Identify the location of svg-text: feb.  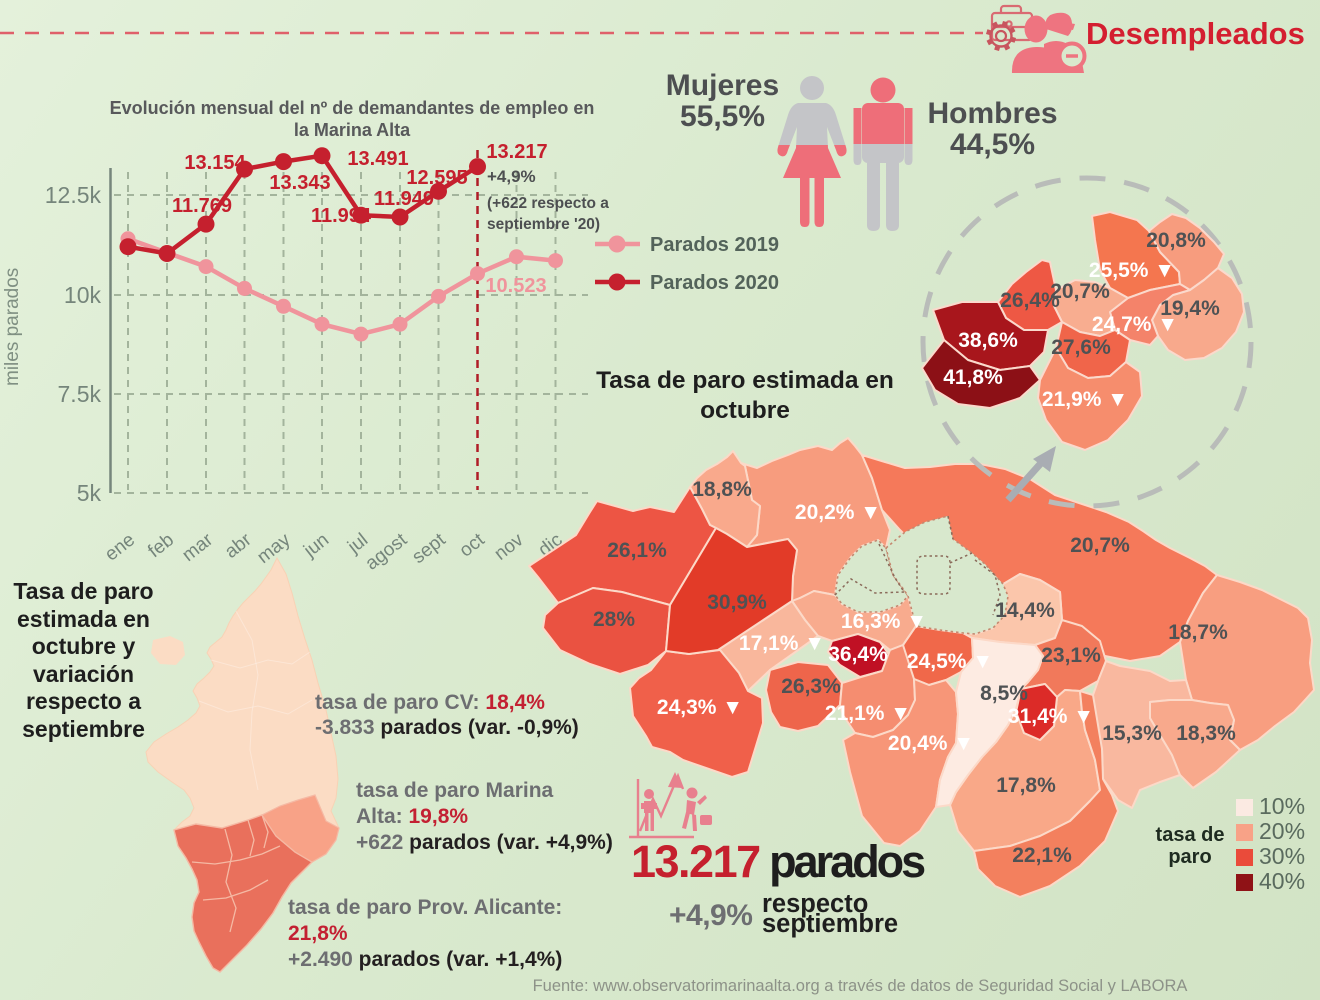
(161, 545).